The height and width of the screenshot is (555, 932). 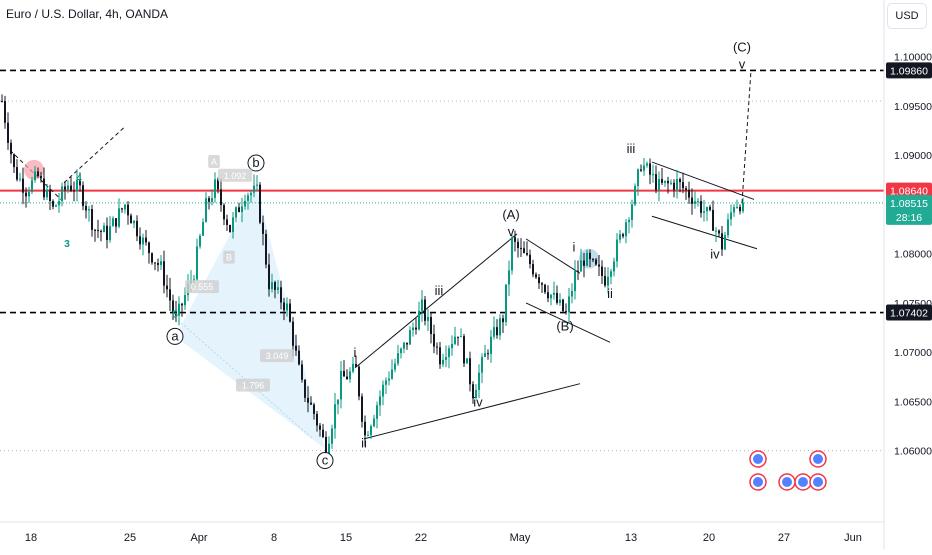 What do you see at coordinates (214, 162) in the screenshot?
I see `fib-label: A` at bounding box center [214, 162].